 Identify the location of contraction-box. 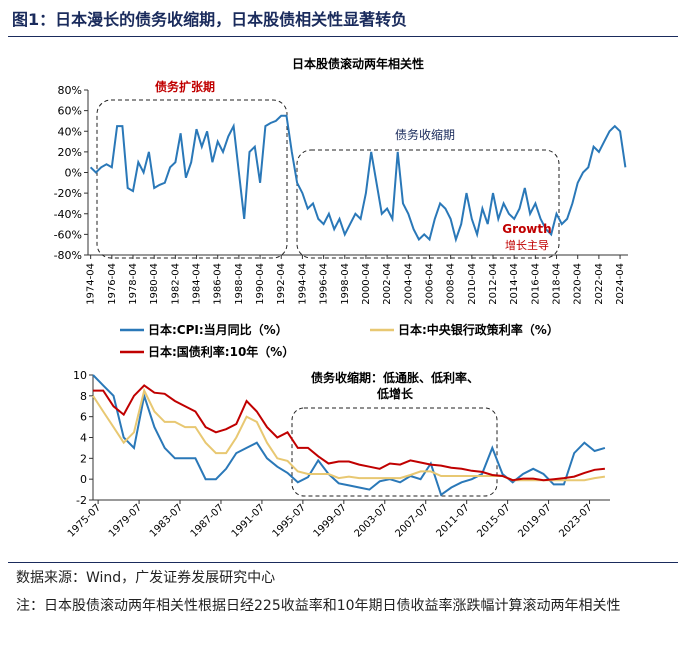
(428, 204).